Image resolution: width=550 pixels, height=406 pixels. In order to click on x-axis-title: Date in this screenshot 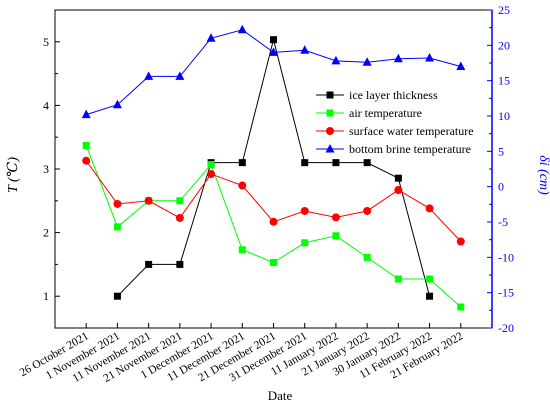, I will do `click(280, 395)`.